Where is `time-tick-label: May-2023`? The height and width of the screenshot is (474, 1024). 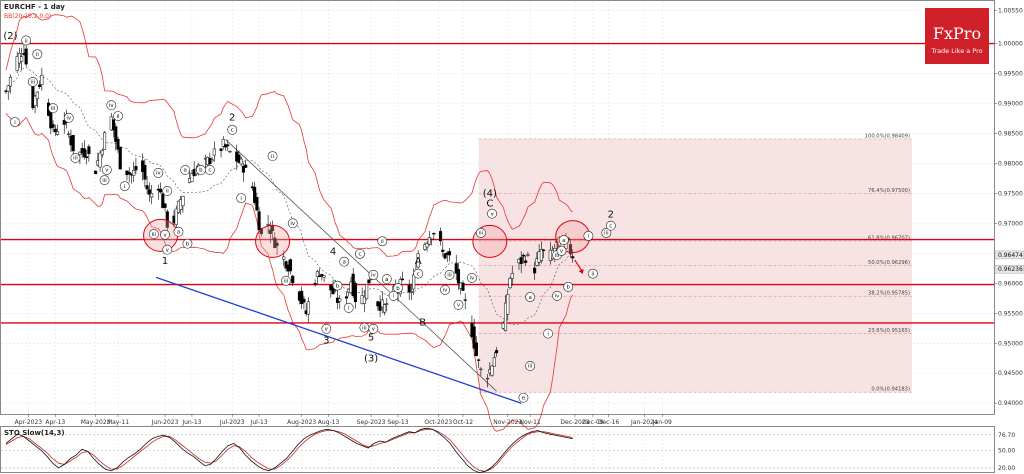
time-tick-label: May-2023 is located at coordinates (96, 422).